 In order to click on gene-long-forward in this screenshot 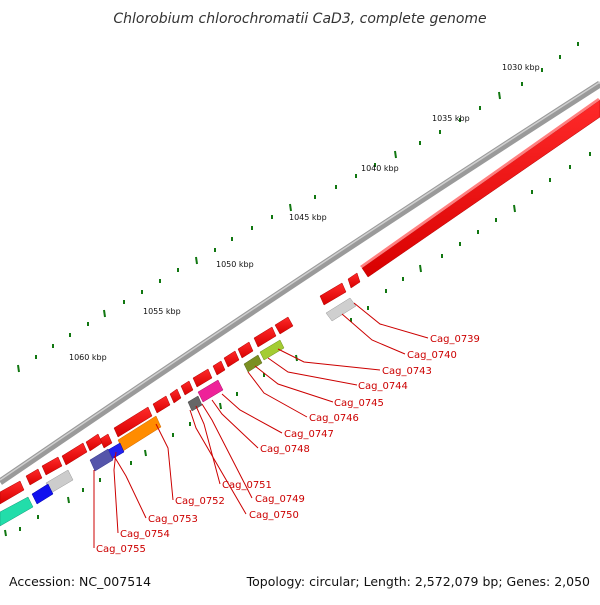, I will do `click(480, 188)`.